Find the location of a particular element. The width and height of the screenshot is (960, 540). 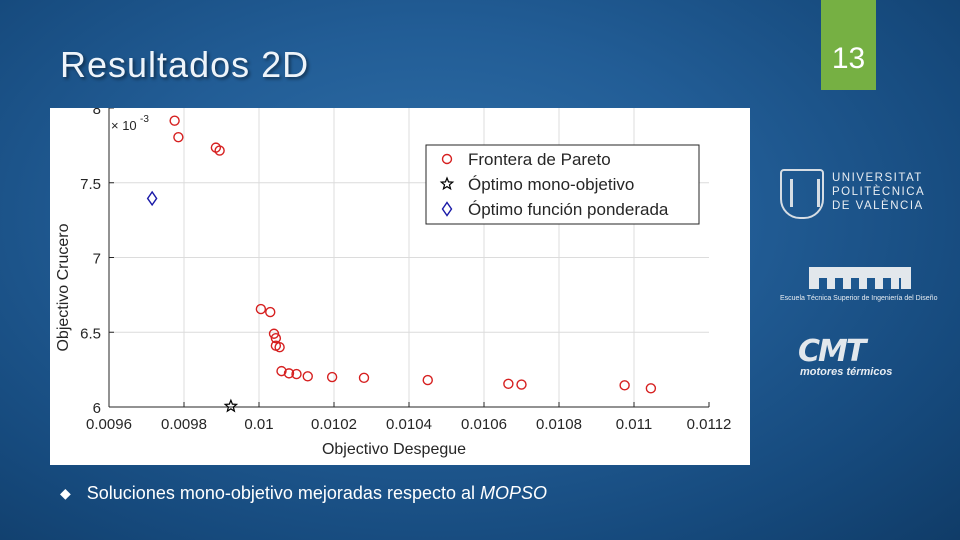

legend-label: Óptimo función ponderada is located at coordinates (568, 209).